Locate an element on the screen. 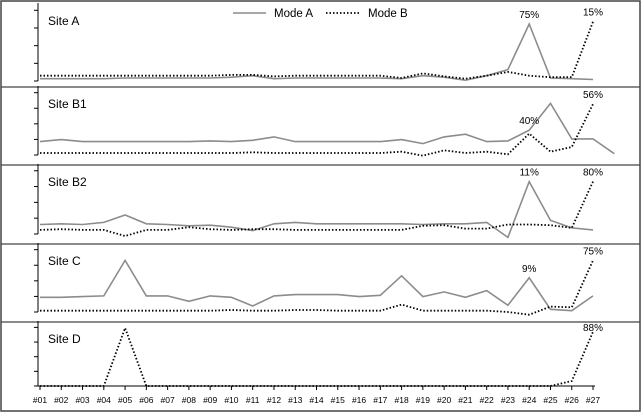 This screenshot has height=414, width=643. x-tick-label: #22 is located at coordinates (487, 400).